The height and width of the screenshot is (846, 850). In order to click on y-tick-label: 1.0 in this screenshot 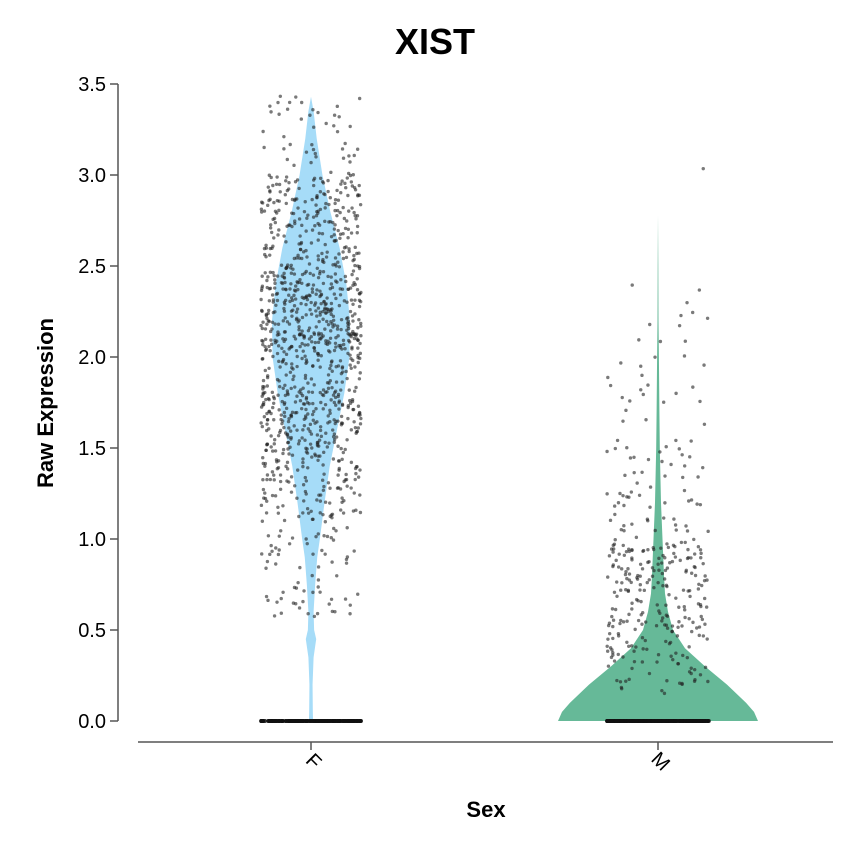, I will do `click(92, 540)`.